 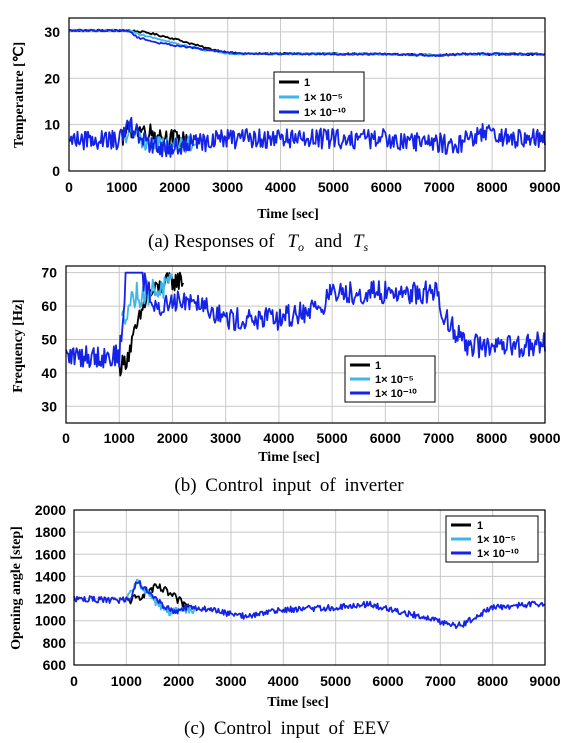 What do you see at coordinates (55, 665) in the screenshot?
I see `y-tick-label: 600` at bounding box center [55, 665].